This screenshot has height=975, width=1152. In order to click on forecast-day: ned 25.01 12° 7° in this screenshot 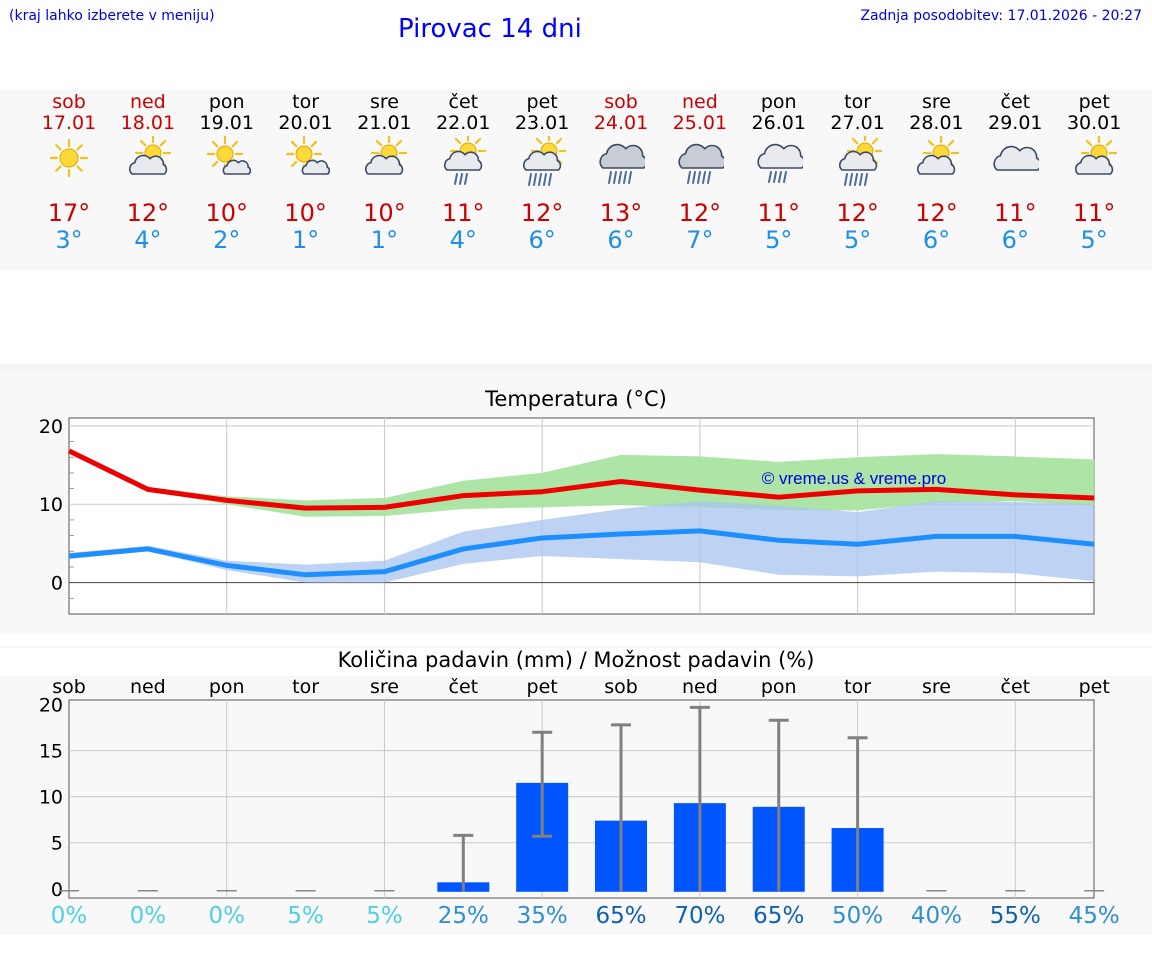, I will do `click(700, 180)`.